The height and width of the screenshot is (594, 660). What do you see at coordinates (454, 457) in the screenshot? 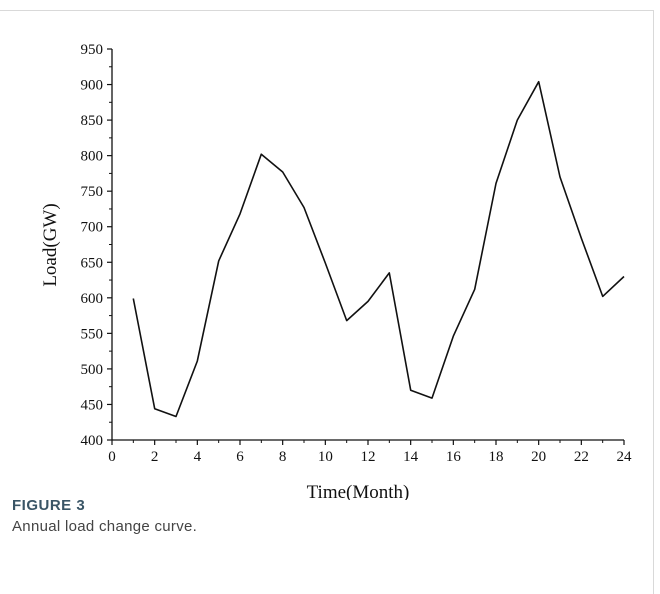
I see `x-tick-label: 16` at bounding box center [454, 457].